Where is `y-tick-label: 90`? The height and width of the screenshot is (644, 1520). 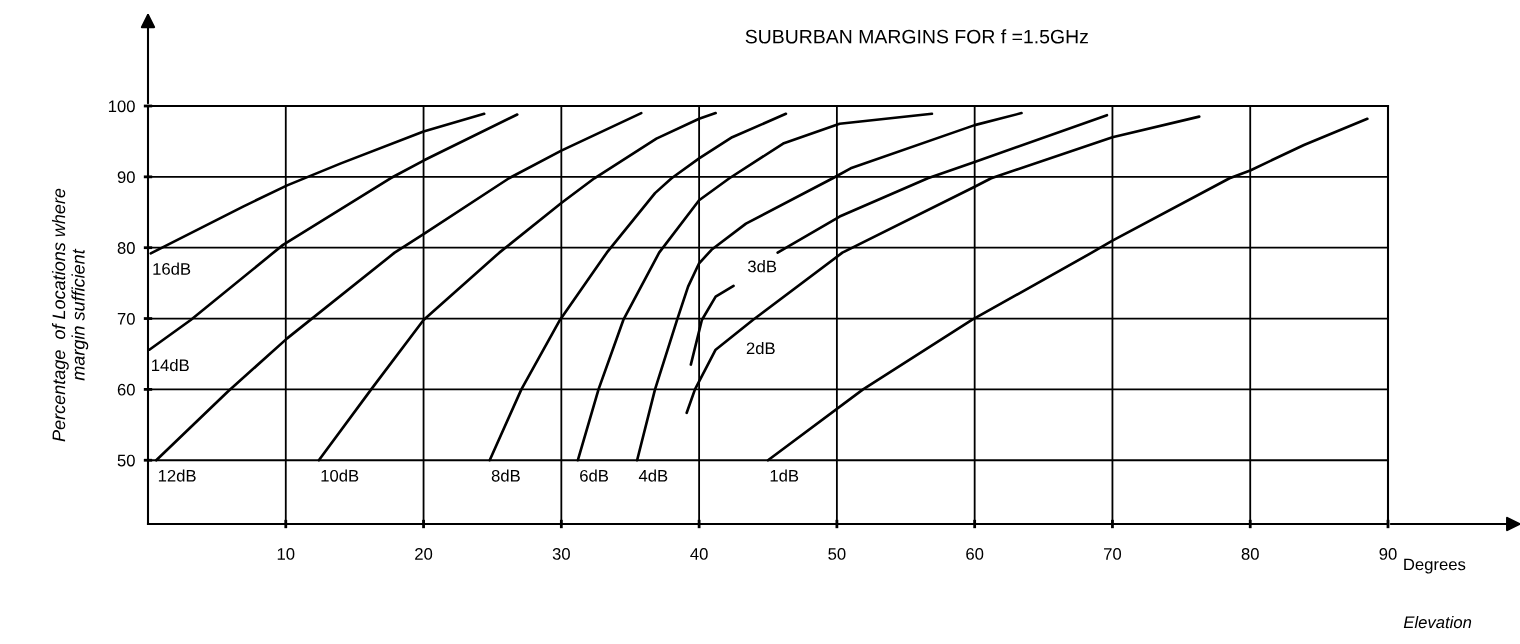 y-tick-label: 90 is located at coordinates (126, 177).